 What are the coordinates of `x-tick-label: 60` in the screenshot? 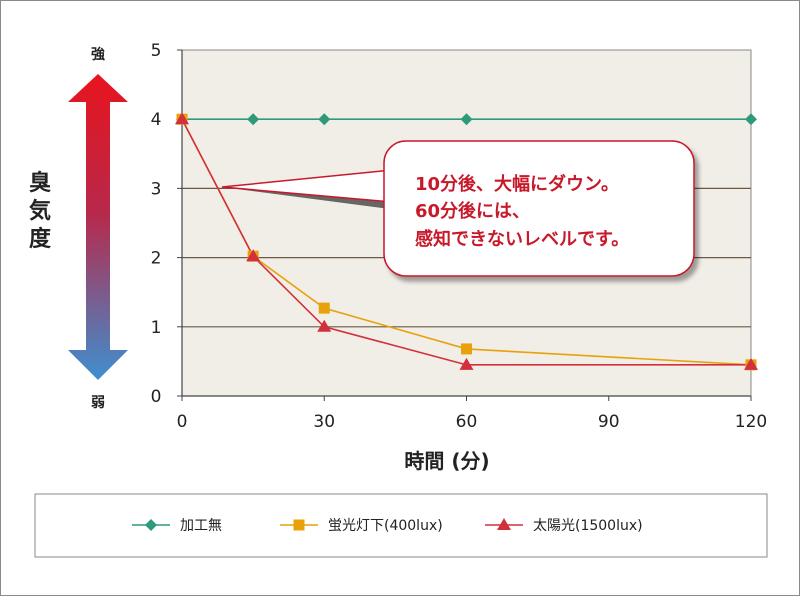 It's located at (467, 422).